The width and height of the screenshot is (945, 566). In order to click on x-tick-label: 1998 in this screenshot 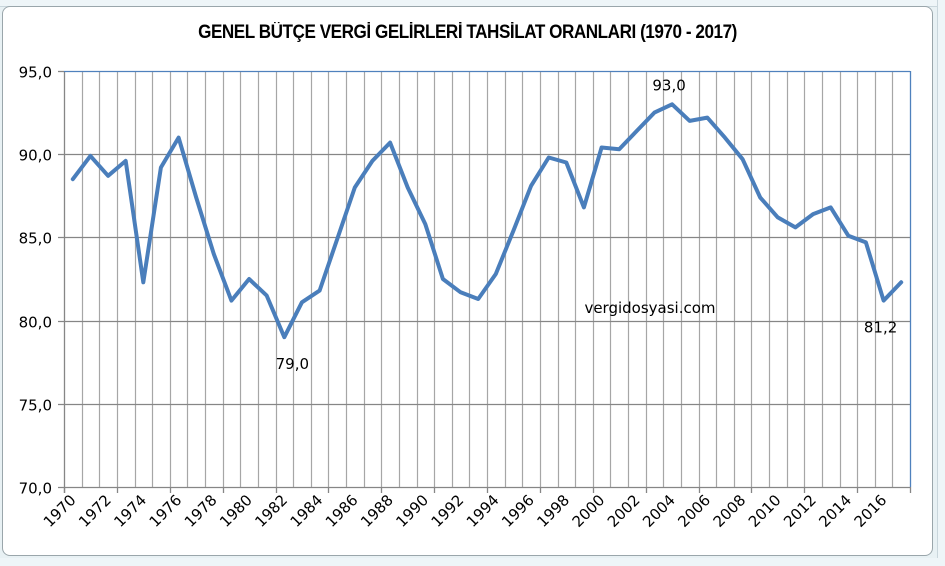, I will do `click(553, 511)`.